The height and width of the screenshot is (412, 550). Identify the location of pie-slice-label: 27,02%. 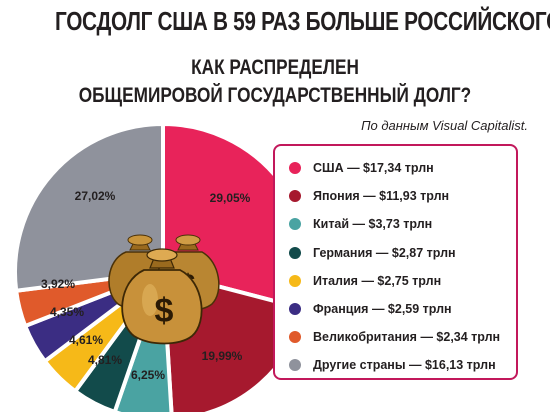
(95, 196).